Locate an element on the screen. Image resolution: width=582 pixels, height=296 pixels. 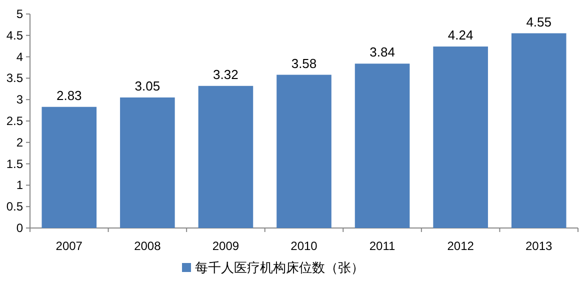
y-tick-label: 3.5 is located at coordinates (15, 78).